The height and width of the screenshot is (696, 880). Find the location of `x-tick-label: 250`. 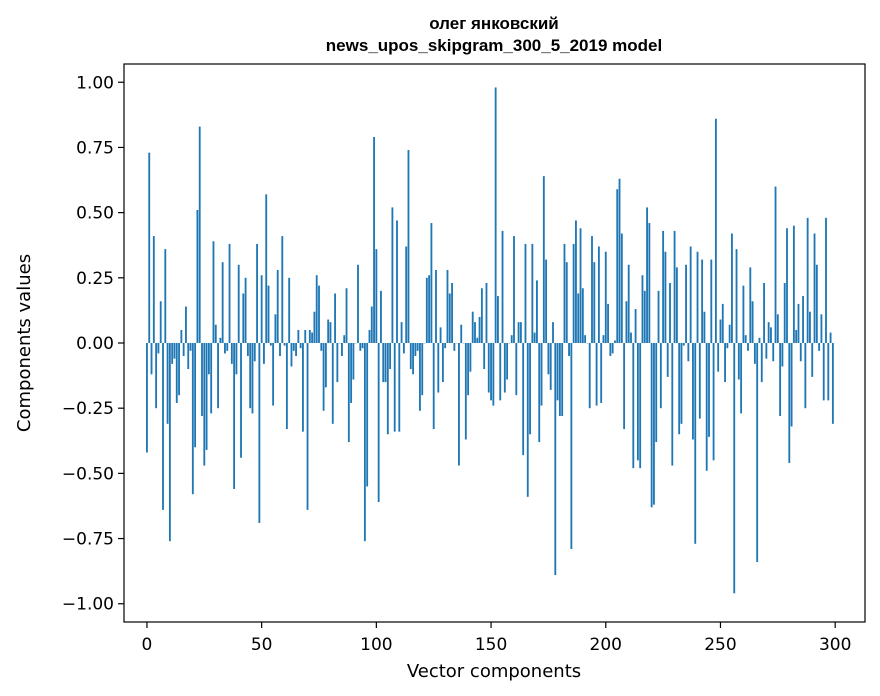

x-tick-label: 250 is located at coordinates (720, 645).